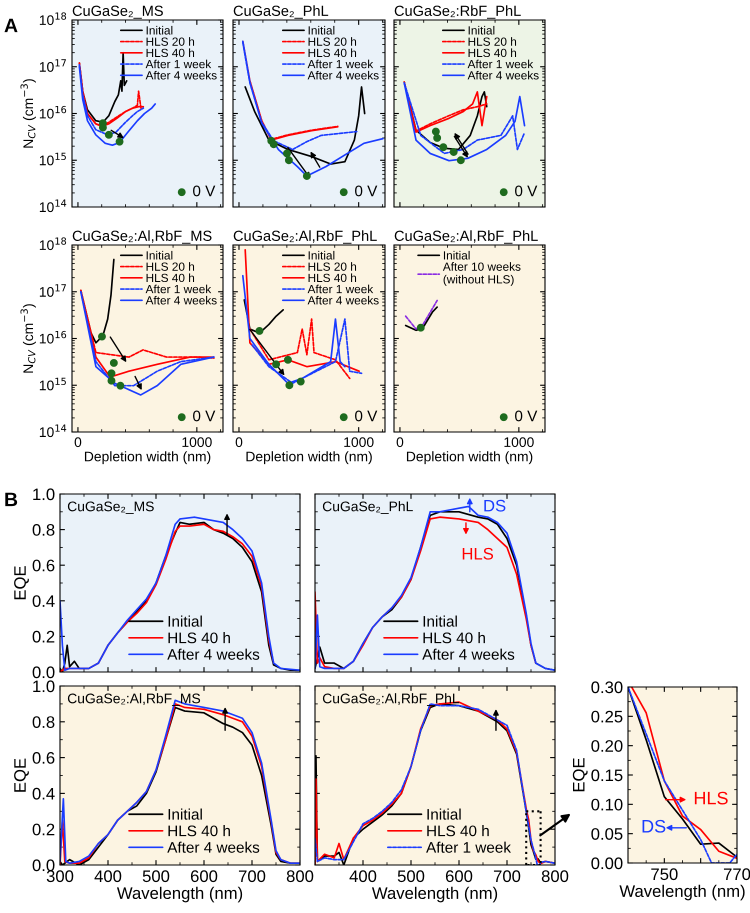 The height and width of the screenshot is (913, 750). Describe the element at coordinates (43, 494) in the screenshot. I see `y-tick-label: 1.0` at that location.